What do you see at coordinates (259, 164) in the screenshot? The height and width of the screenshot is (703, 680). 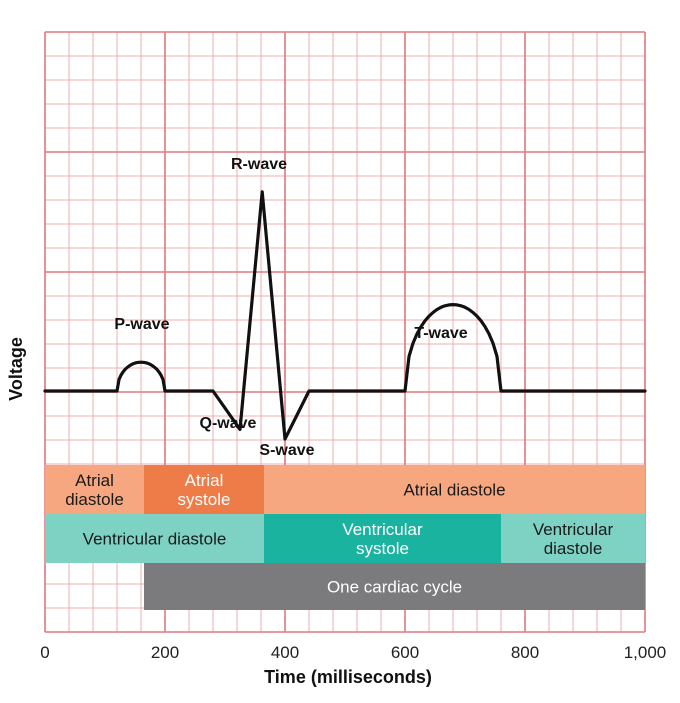 I see `r-wave-label: R-wave` at bounding box center [259, 164].